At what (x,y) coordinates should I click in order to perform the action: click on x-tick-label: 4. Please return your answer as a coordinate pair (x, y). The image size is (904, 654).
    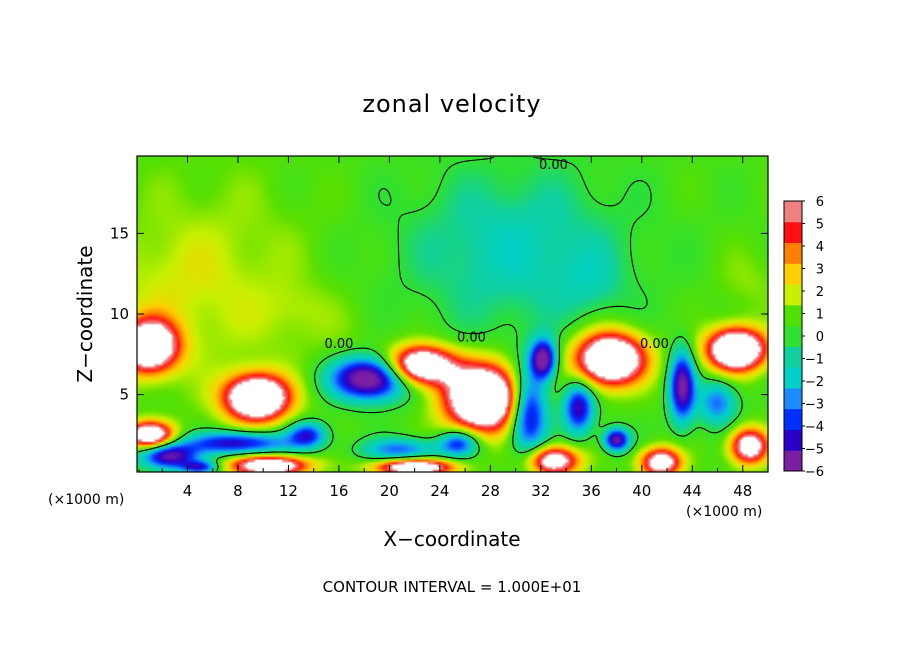
    Looking at the image, I should click on (188, 491).